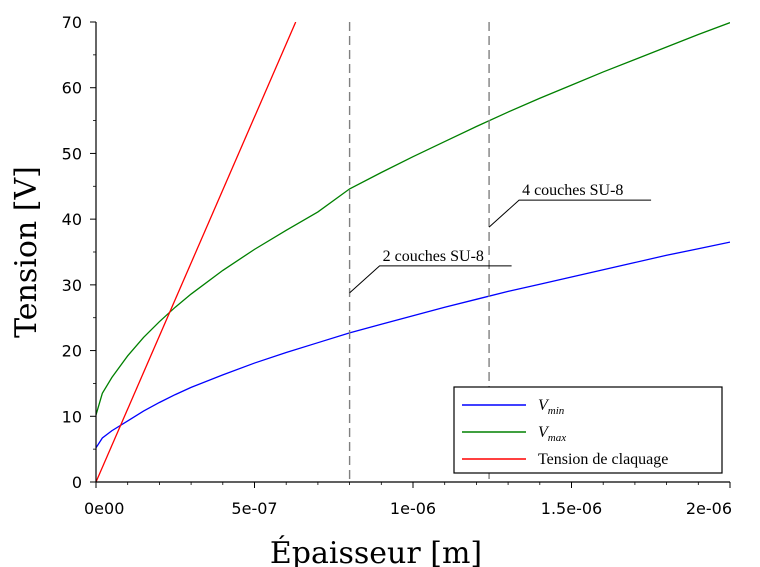 This screenshot has height=567, width=760. I want to click on y-tick-label: 10, so click(72, 416).